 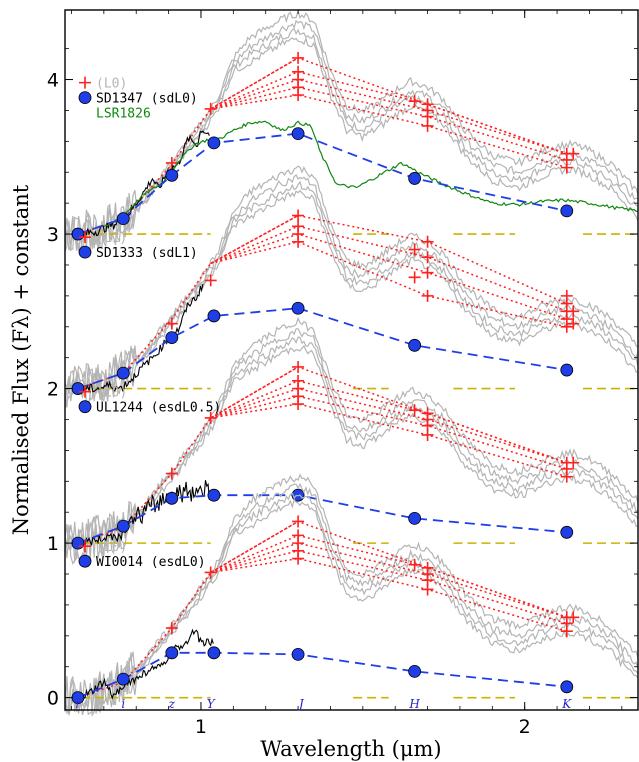 I want to click on band-label: J, so click(x=300, y=704).